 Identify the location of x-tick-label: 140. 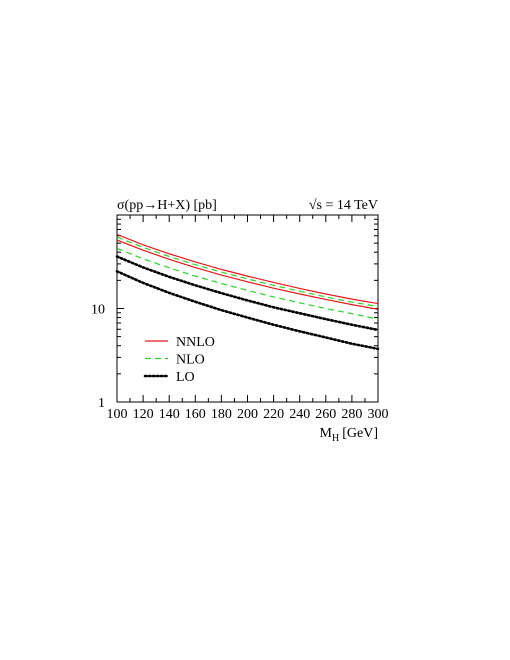
(169, 414).